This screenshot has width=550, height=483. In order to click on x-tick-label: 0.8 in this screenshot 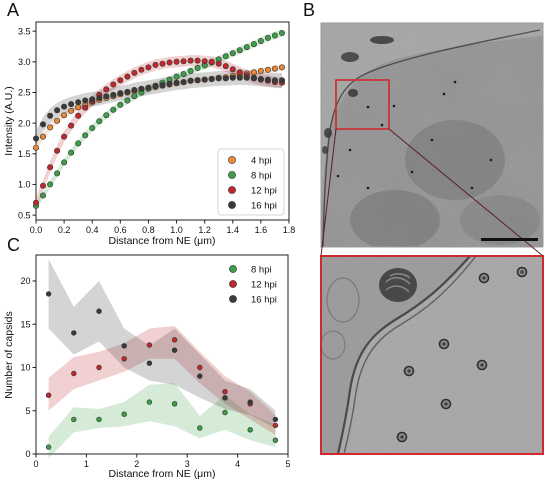, I will do `click(148, 230)`.